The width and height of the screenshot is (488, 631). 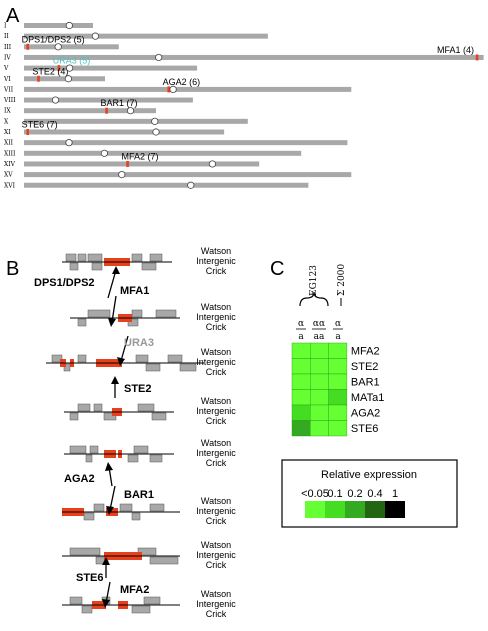 I want to click on chromosome-label: III, so click(x=8, y=47).